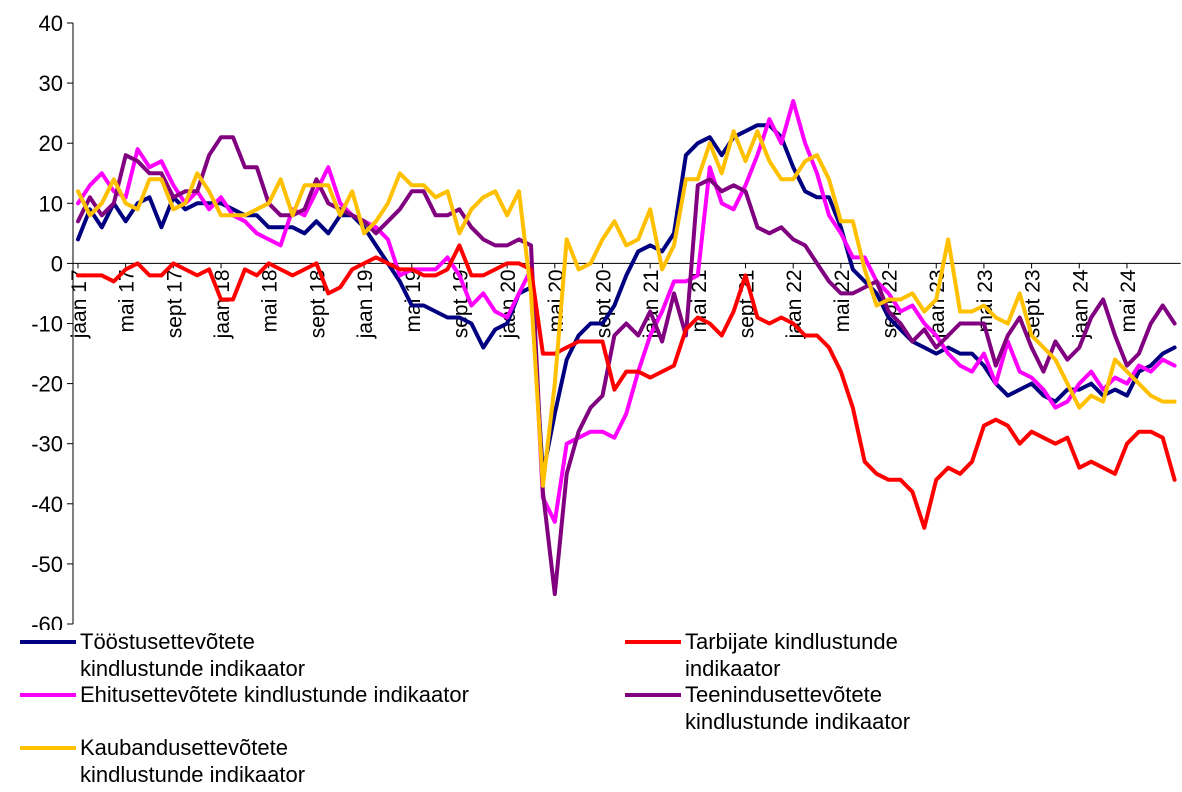 This screenshot has width=1182, height=792. What do you see at coordinates (47, 384) in the screenshot?
I see `y-tick-label: -20` at bounding box center [47, 384].